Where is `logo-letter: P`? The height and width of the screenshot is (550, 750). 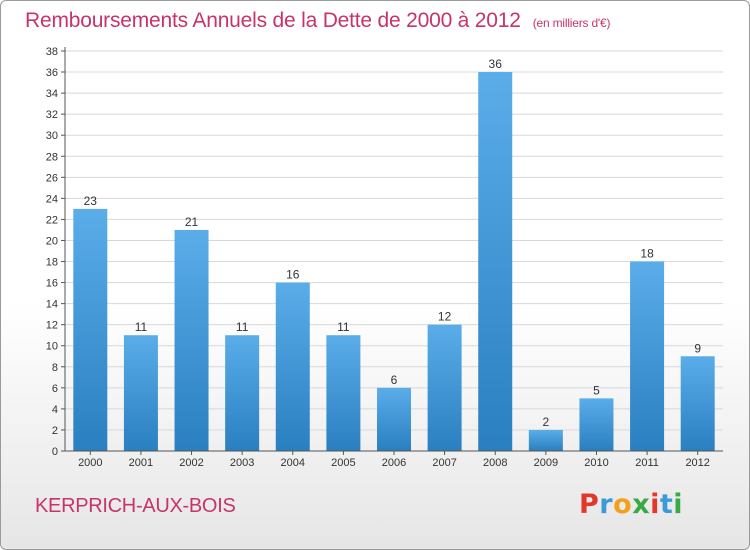
logo-letter: P is located at coordinates (589, 504).